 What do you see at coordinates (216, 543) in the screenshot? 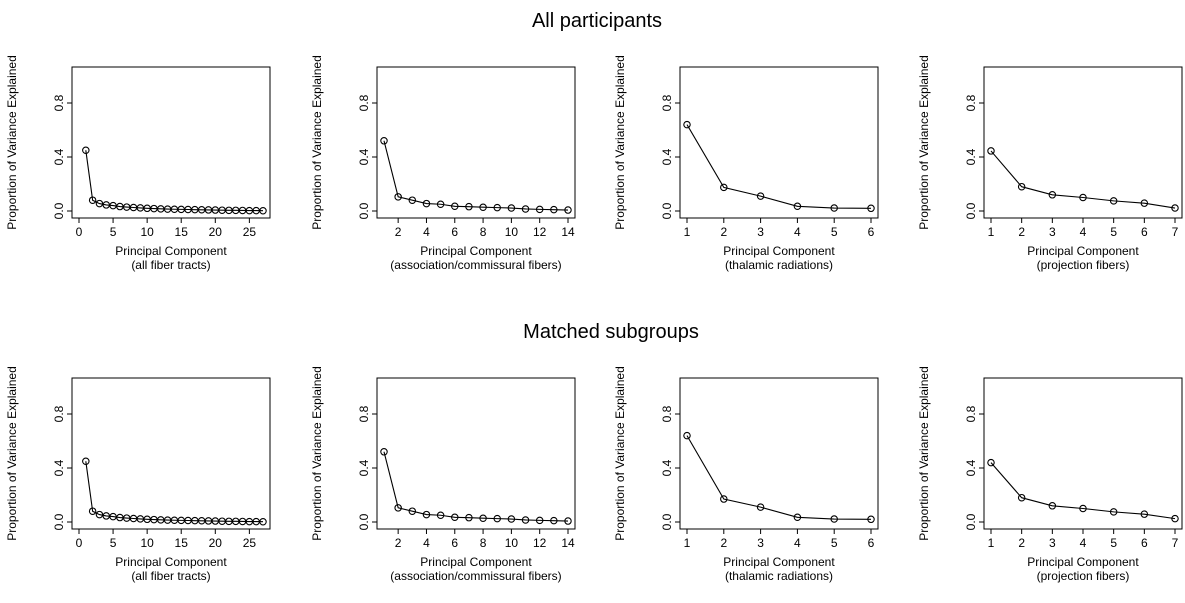
I see `x-tick-label: 20` at bounding box center [216, 543].